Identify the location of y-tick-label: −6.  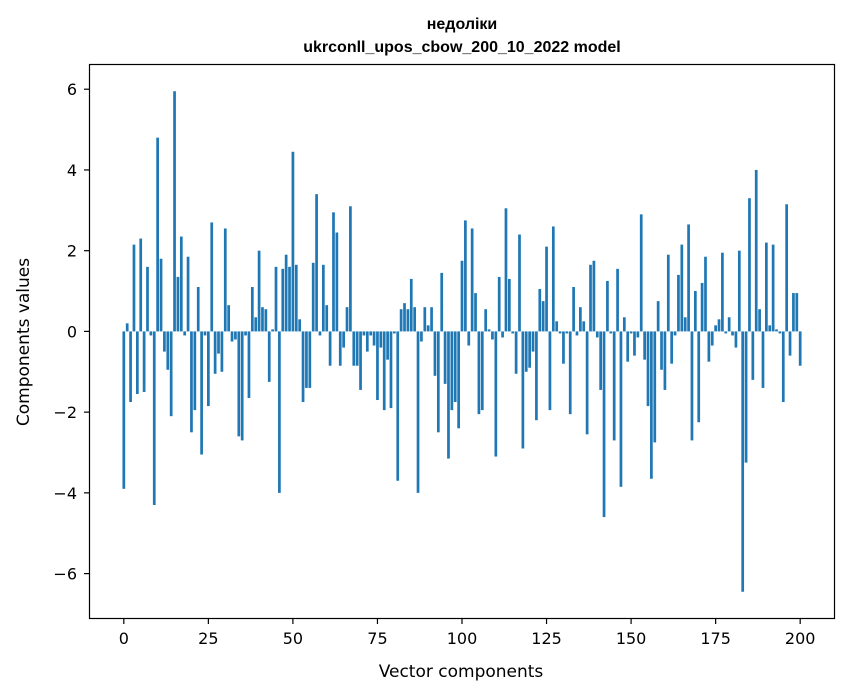
(65, 574).